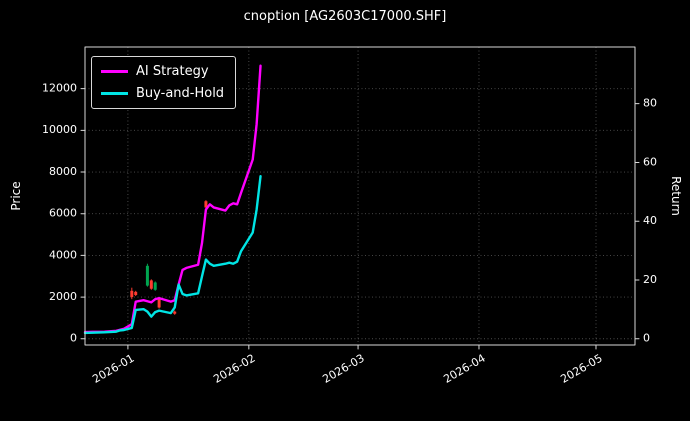 The height and width of the screenshot is (421, 690). Describe the element at coordinates (164, 82) in the screenshot. I see `legend: AI Strategy Buy-and-Hold` at that location.